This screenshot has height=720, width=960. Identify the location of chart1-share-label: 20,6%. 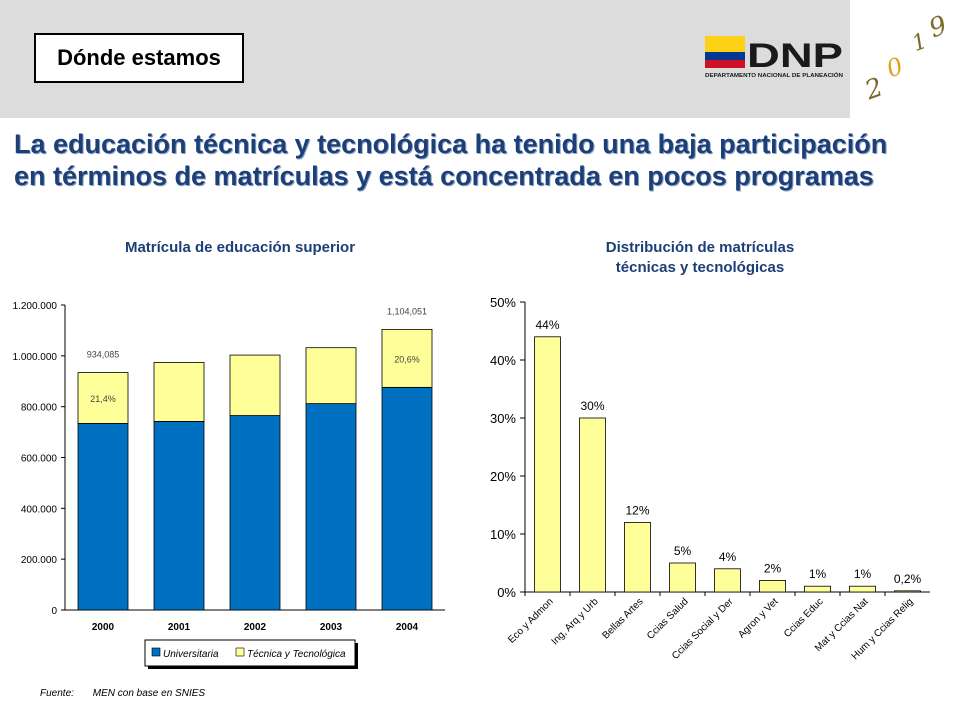
(407, 359).